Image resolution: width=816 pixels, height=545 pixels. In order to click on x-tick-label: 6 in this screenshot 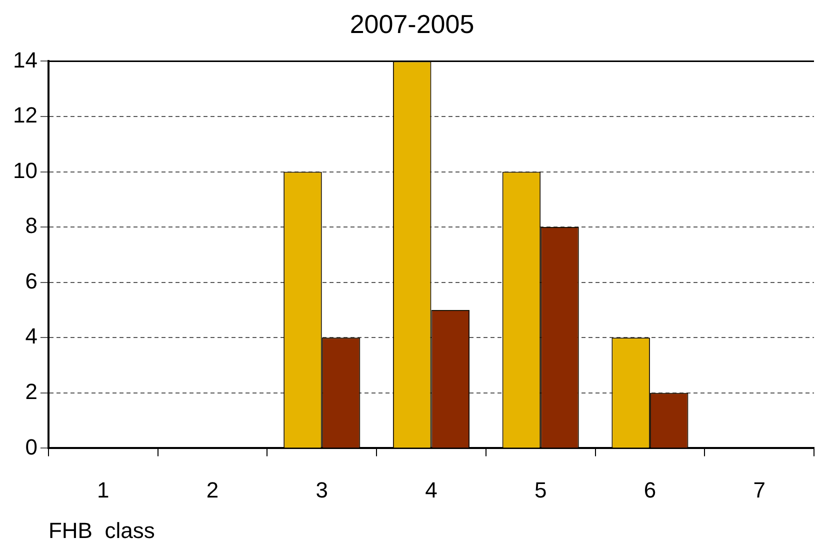, I will do `click(650, 489)`.